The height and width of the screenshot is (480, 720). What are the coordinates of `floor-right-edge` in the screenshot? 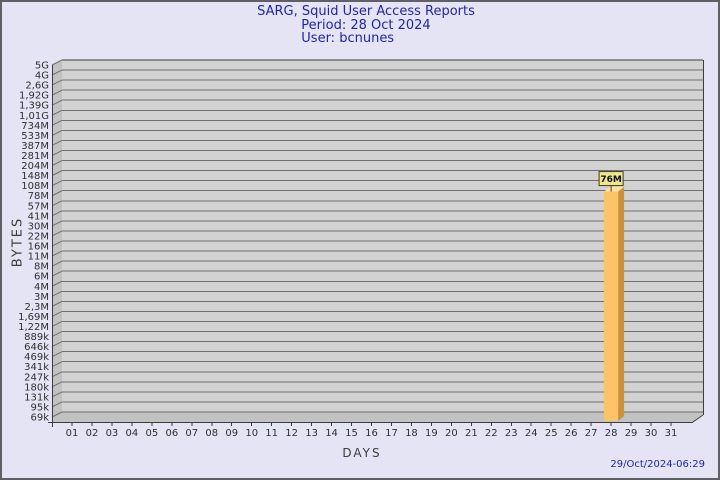 It's located at (698, 418).